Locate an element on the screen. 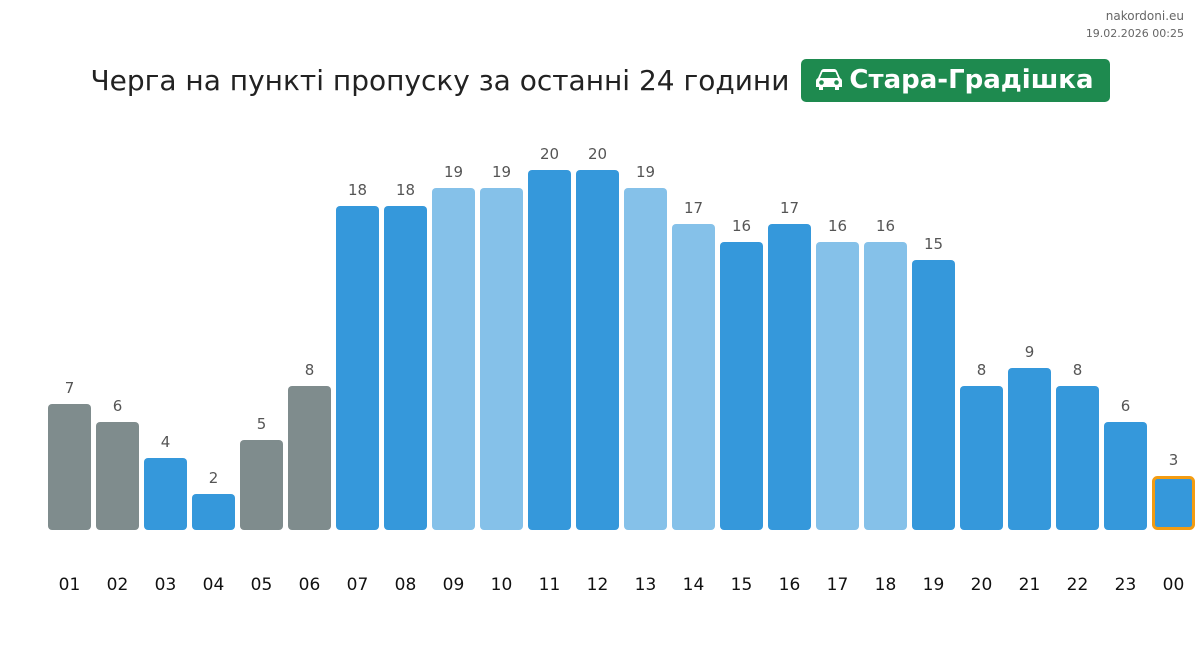  car-icon is located at coordinates (829, 79).